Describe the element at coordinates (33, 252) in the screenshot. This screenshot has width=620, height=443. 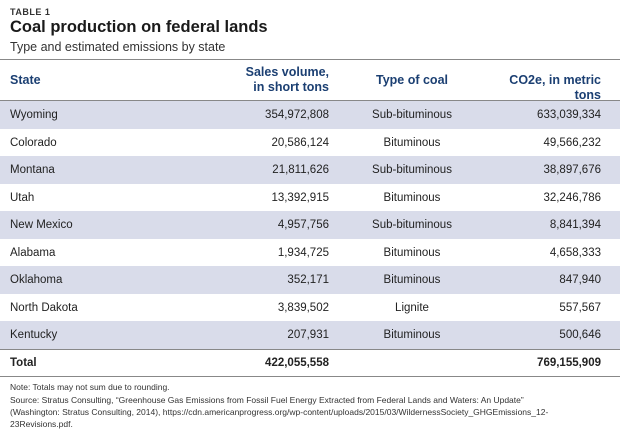
I see `cell-state: Alabama` at that location.